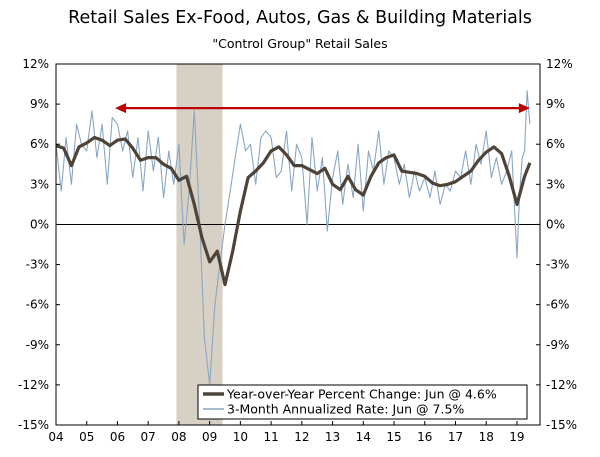  What do you see at coordinates (557, 345) in the screenshot?
I see `y-tick-label-right: -9%` at bounding box center [557, 345].